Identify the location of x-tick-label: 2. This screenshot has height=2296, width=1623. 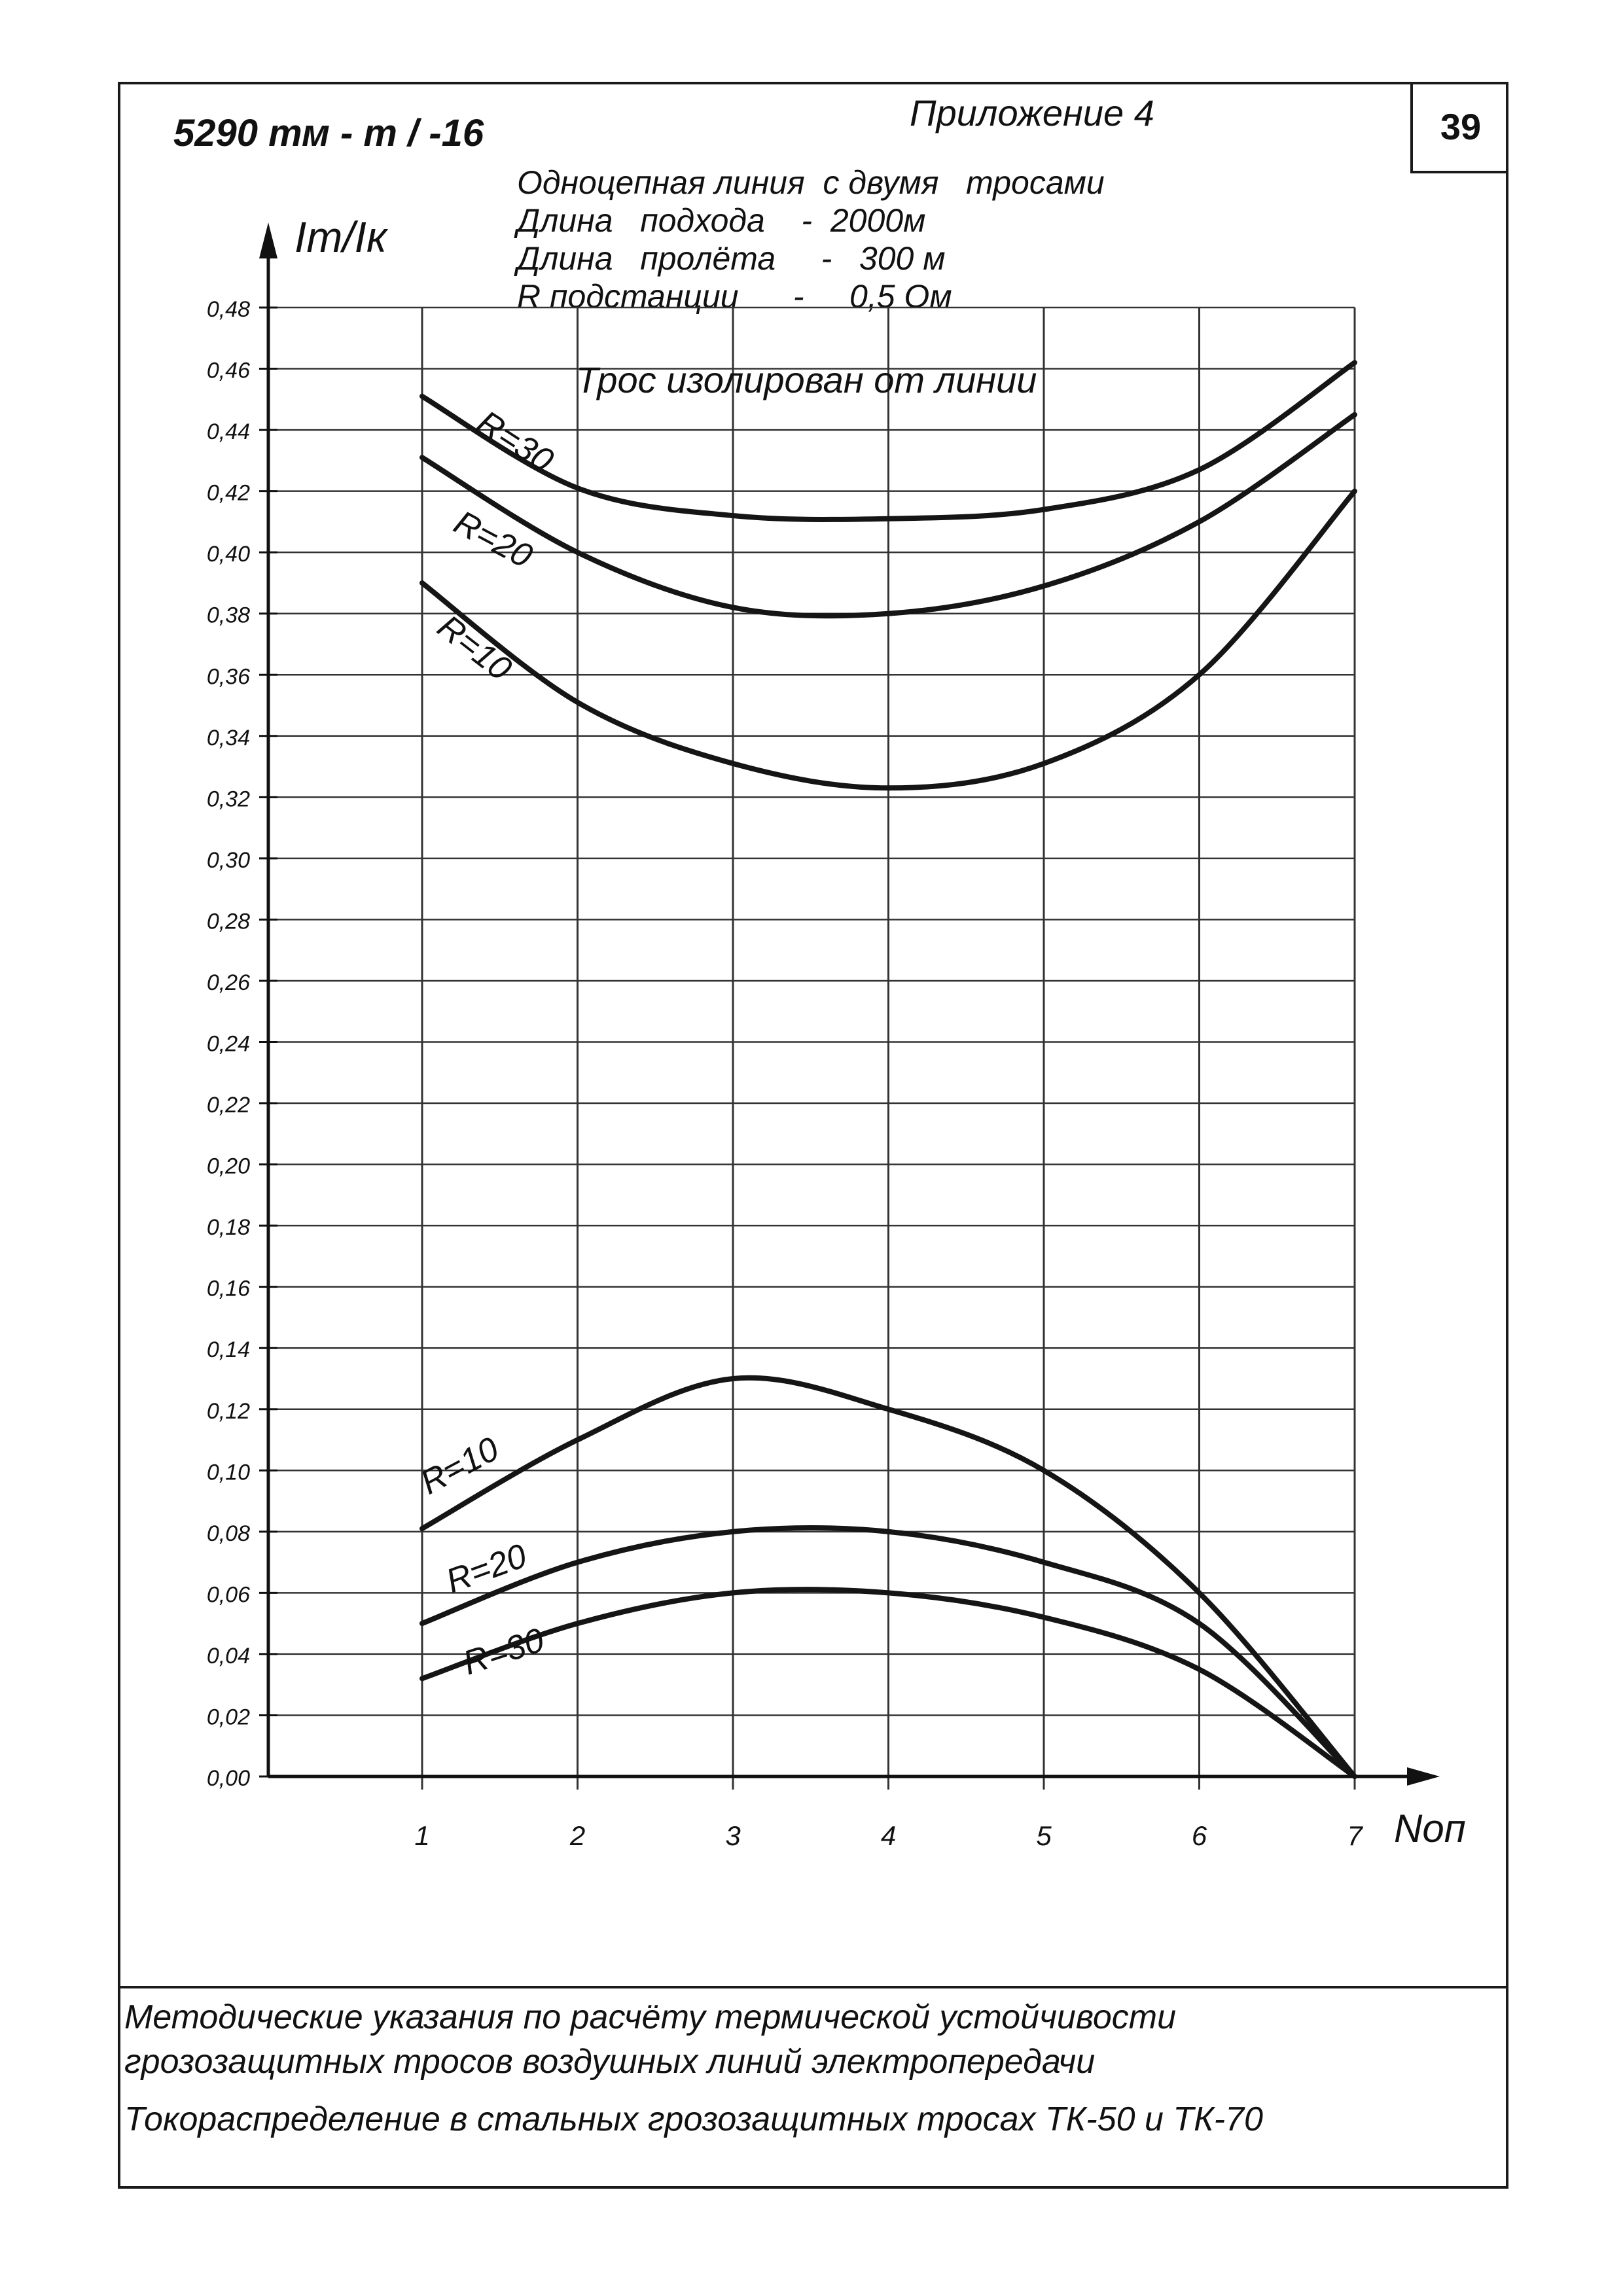
(577, 1835).